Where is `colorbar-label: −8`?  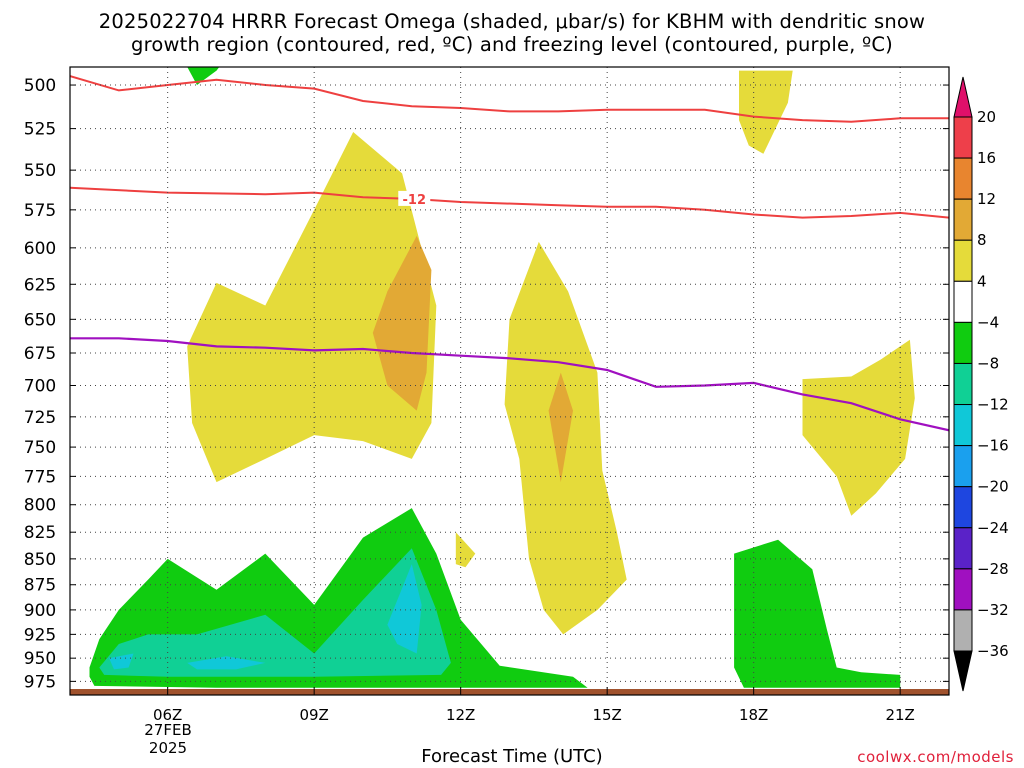
colorbar-label: −8 is located at coordinates (988, 363).